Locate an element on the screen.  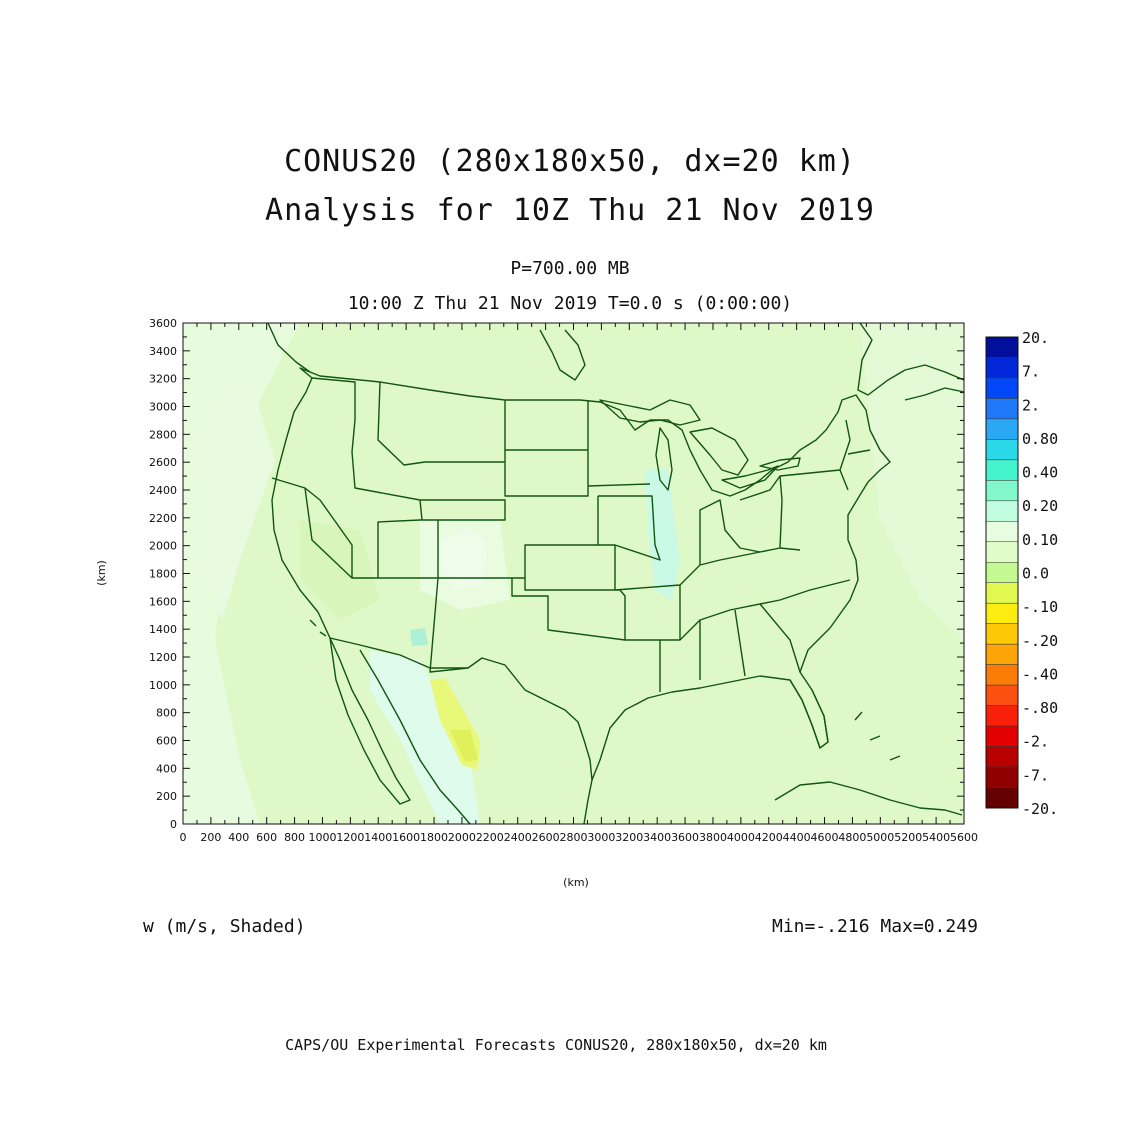
colorbar-label: -.10 is located at coordinates (1040, 607).